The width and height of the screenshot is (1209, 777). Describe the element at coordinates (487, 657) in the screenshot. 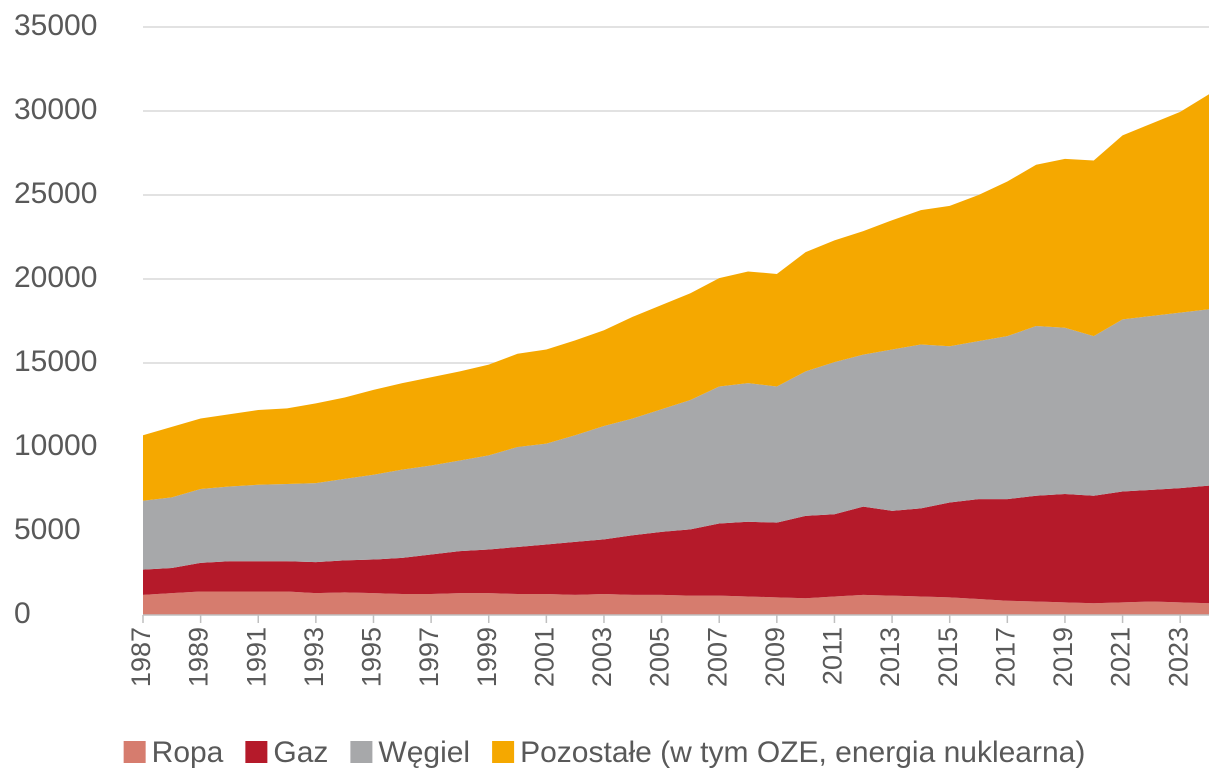

I see `x-tick-label: 1999` at that location.